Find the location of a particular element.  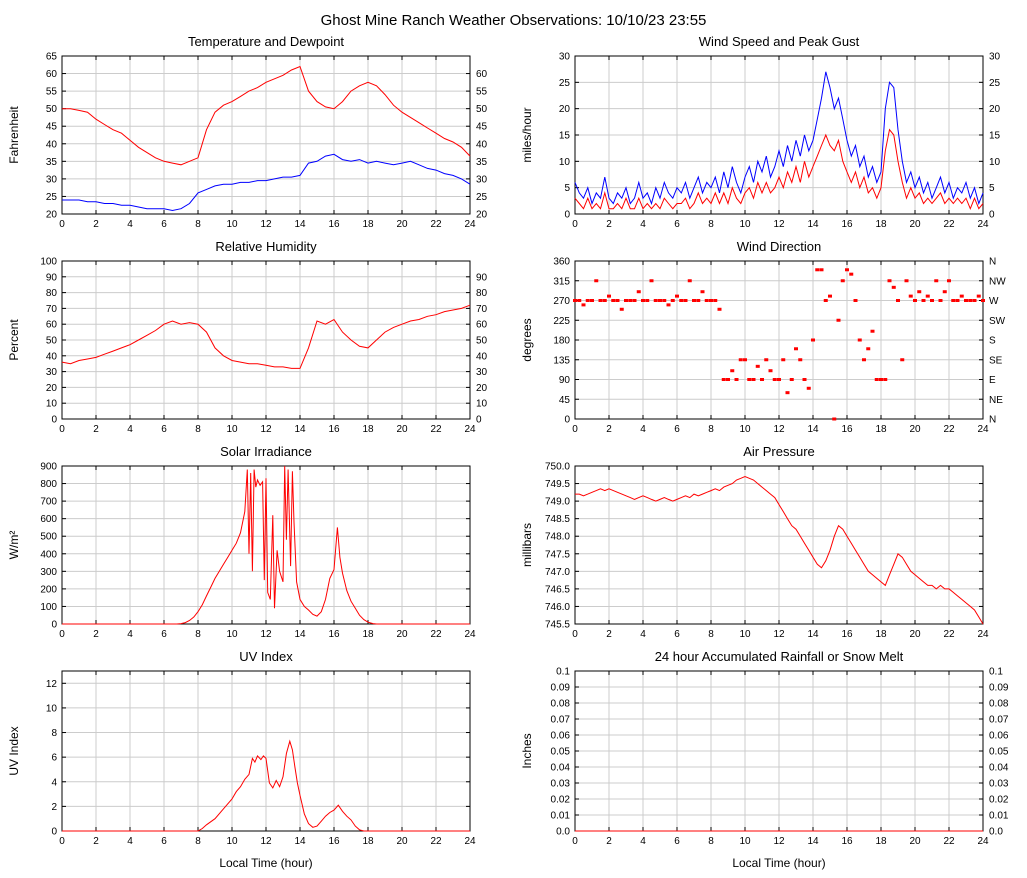

y-tick-label: 40 is located at coordinates (51, 144).